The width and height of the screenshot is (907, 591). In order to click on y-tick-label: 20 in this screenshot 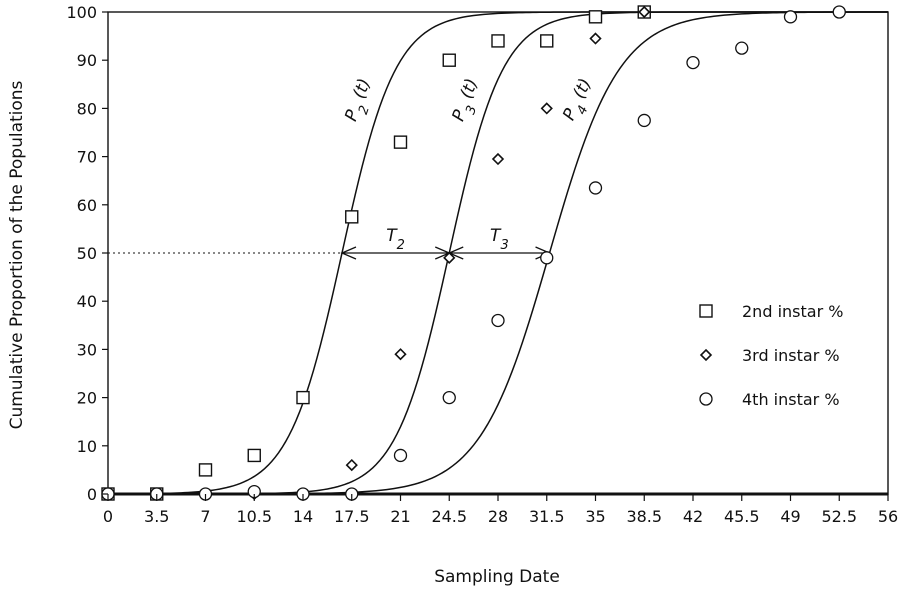, I will do `click(87, 398)`.